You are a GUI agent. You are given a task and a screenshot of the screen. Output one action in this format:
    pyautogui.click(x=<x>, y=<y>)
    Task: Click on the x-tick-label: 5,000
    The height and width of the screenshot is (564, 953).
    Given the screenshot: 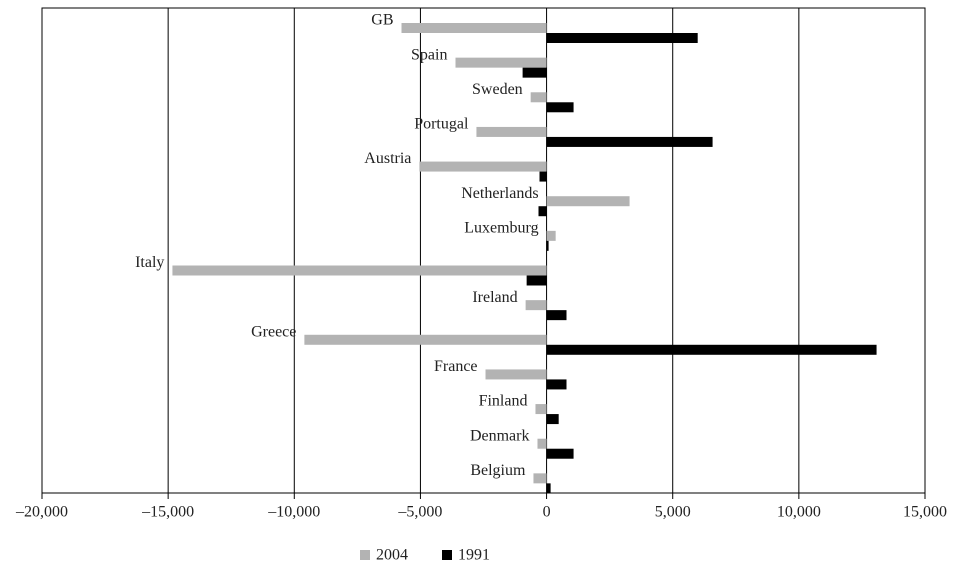 What is the action you would take?
    pyautogui.click(x=673, y=512)
    